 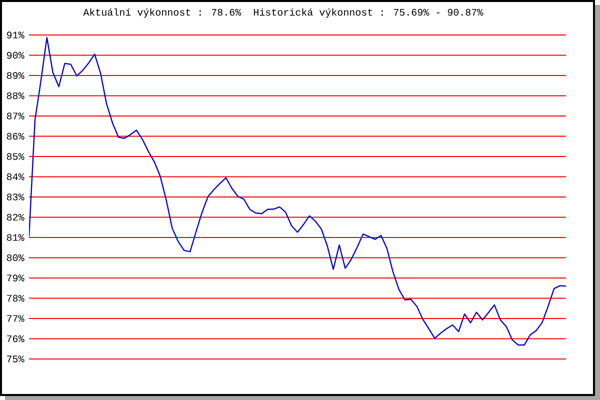 I want to click on y-tick-label: 78%, so click(x=15, y=298).